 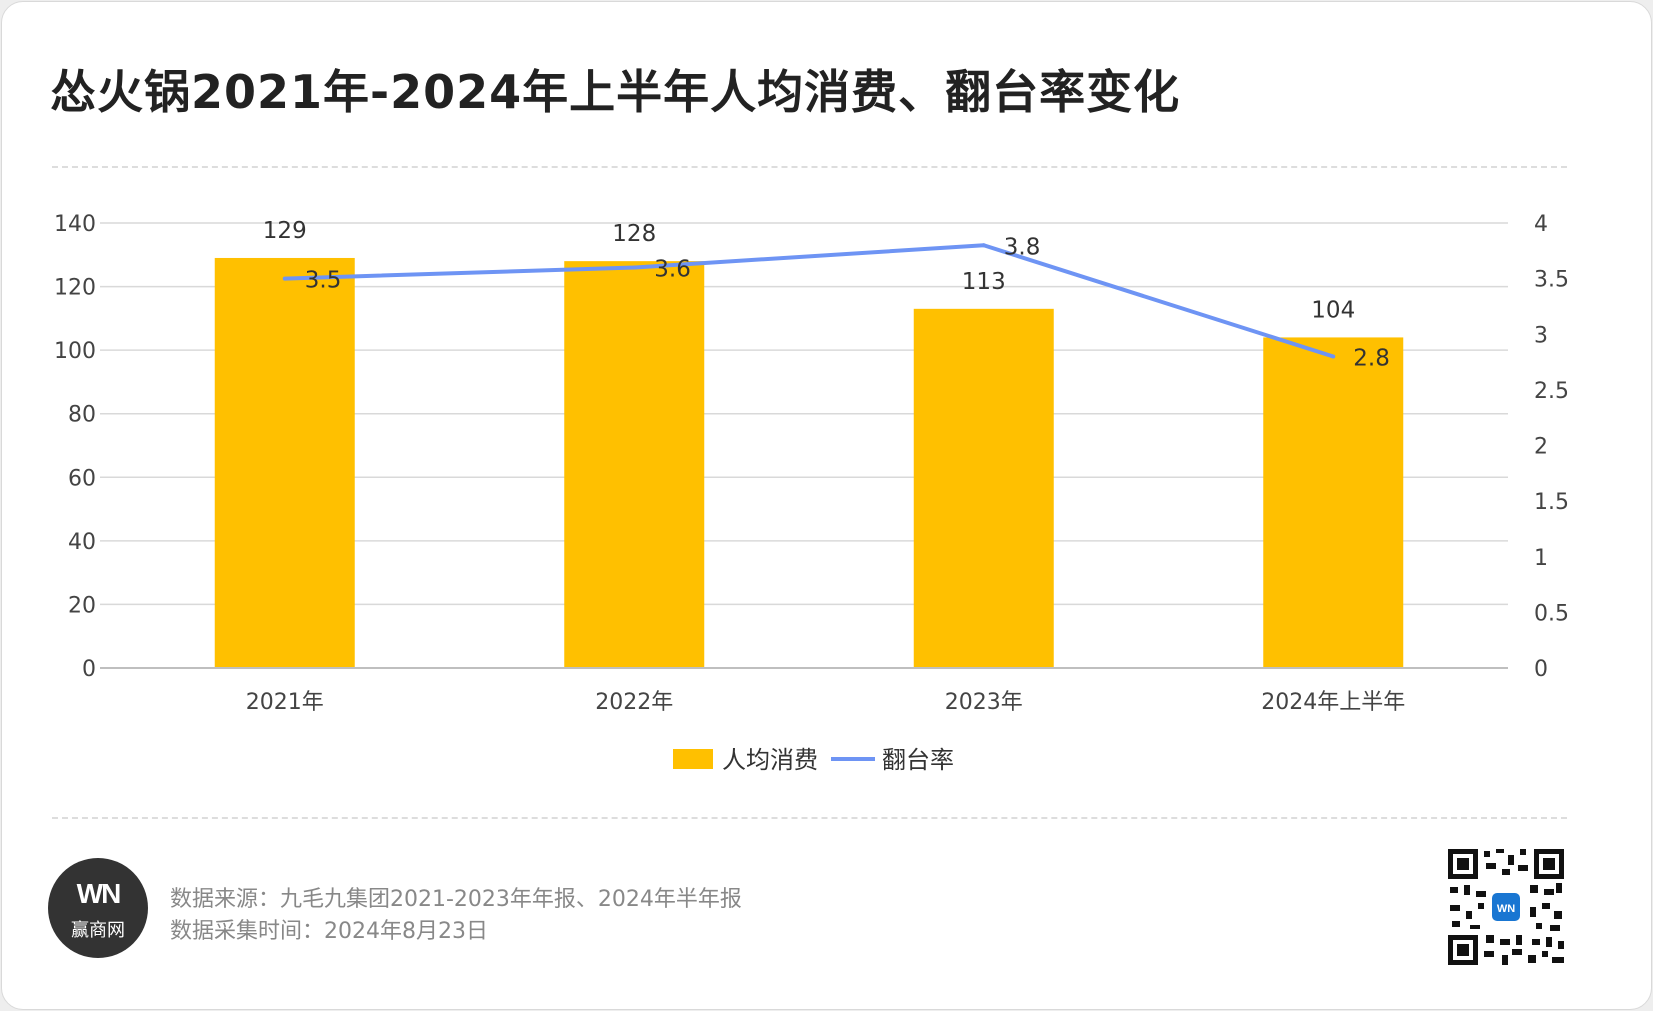 I want to click on top-divider, so click(x=809, y=167).